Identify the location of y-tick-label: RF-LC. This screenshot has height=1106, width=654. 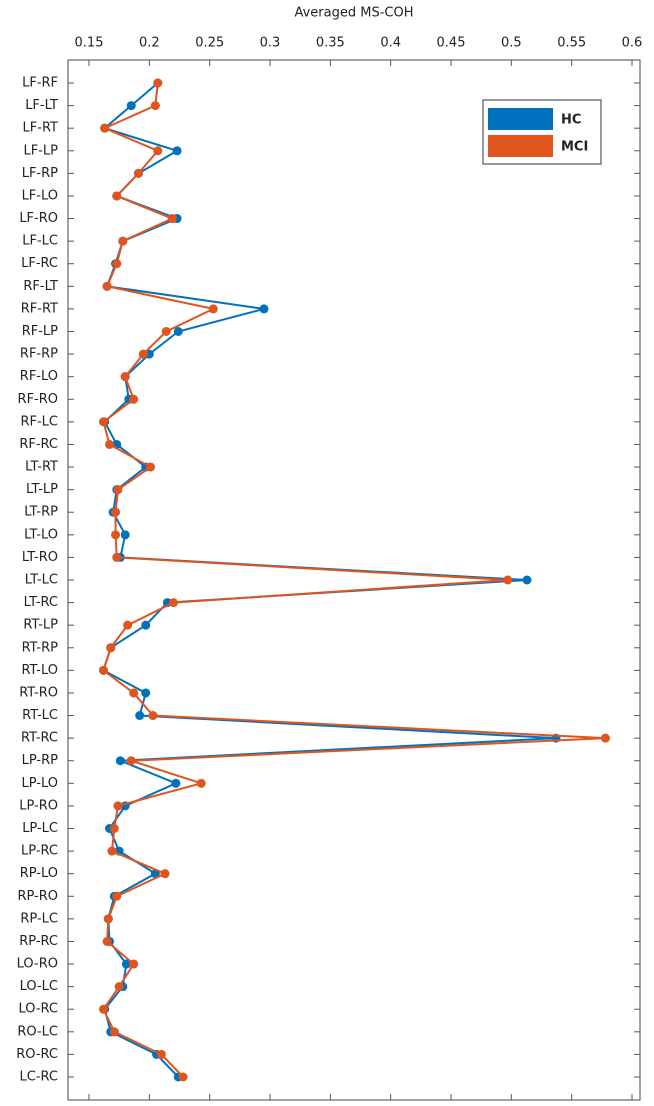
(39, 421).